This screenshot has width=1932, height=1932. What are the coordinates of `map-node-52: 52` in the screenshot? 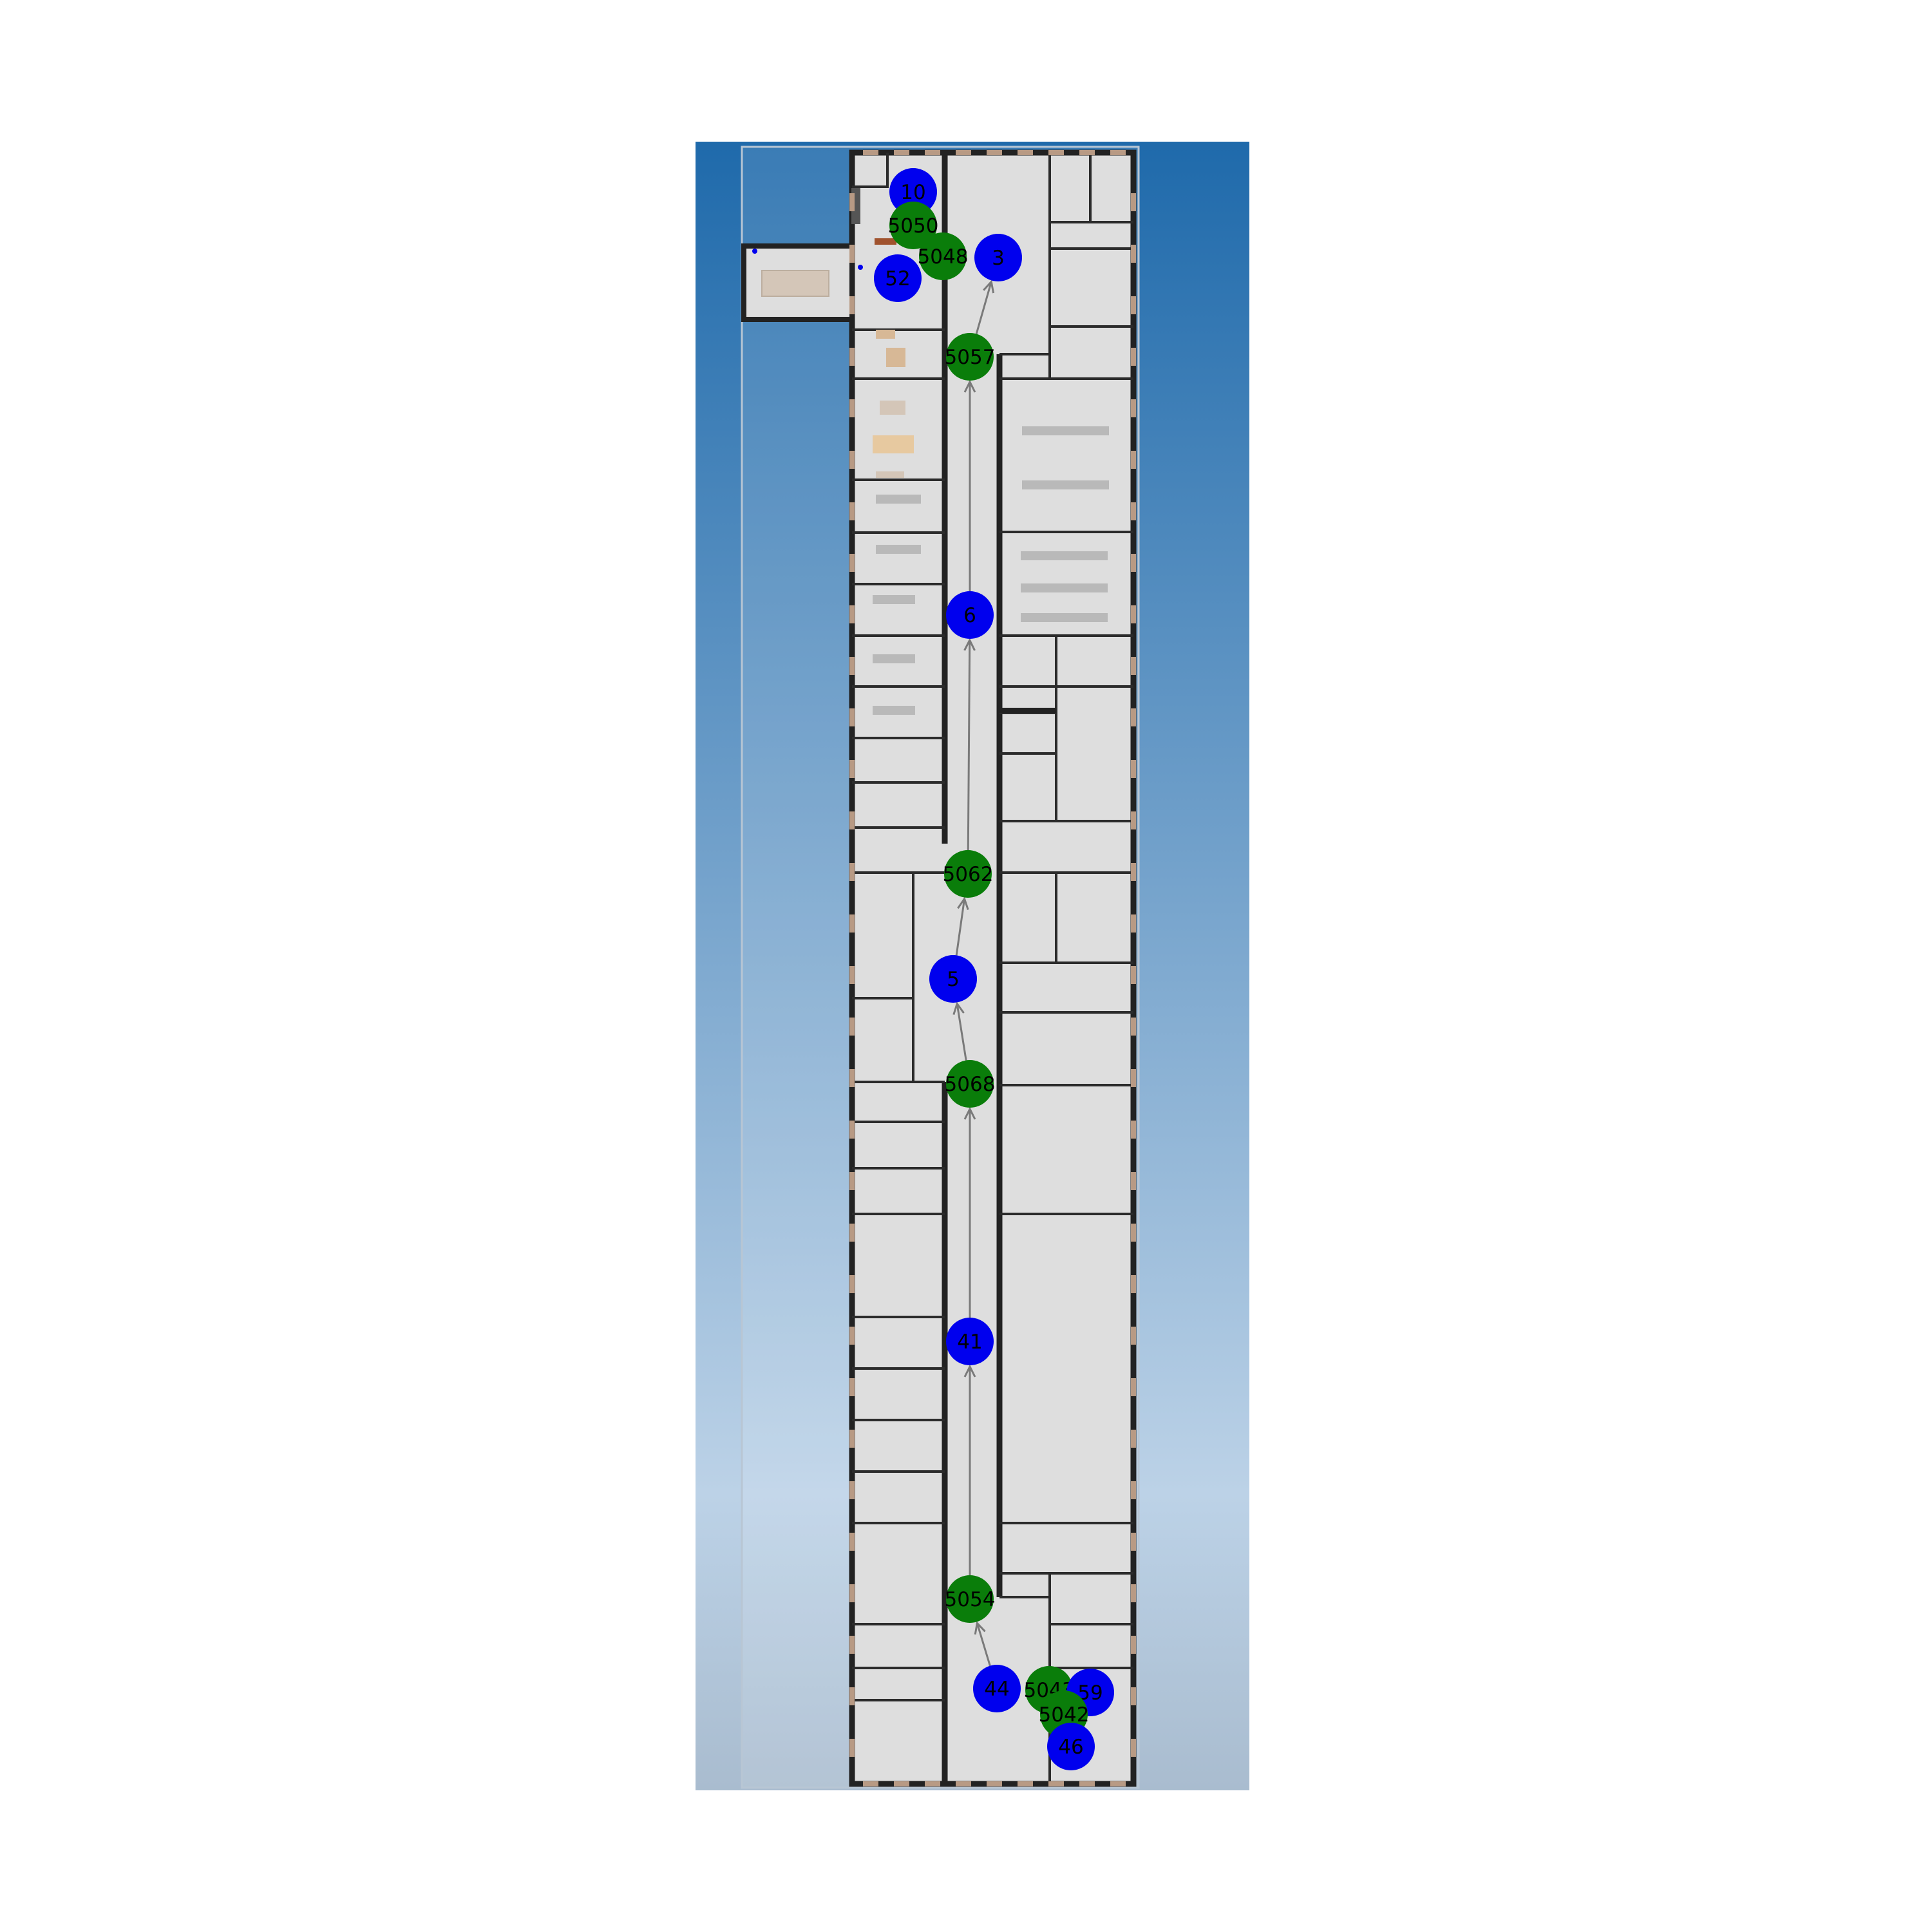 It's located at (898, 278).